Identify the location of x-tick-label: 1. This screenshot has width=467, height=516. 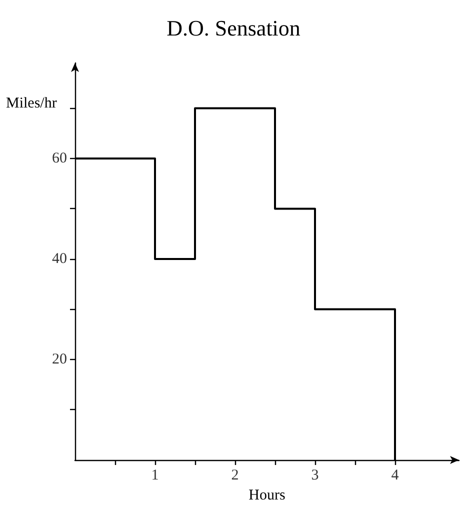
(155, 476).